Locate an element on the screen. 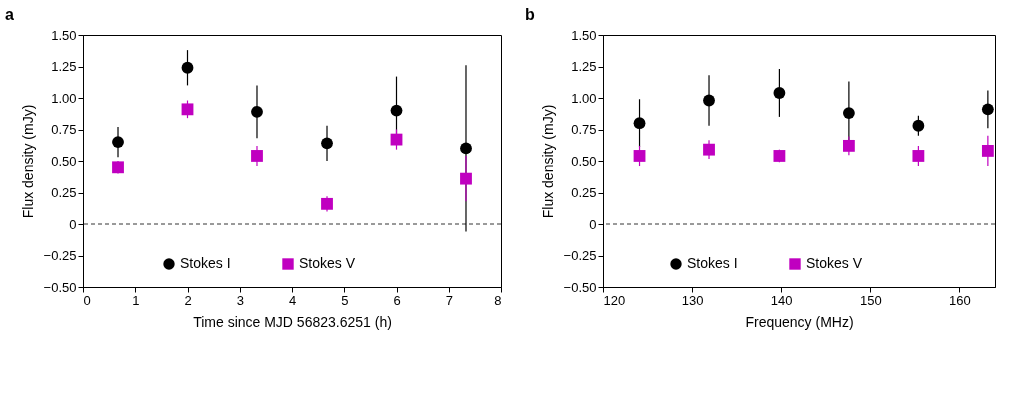 This screenshot has height=419, width=1022. x-axis-title: Time since MJD 56823.6251 (h) is located at coordinates (292, 321).